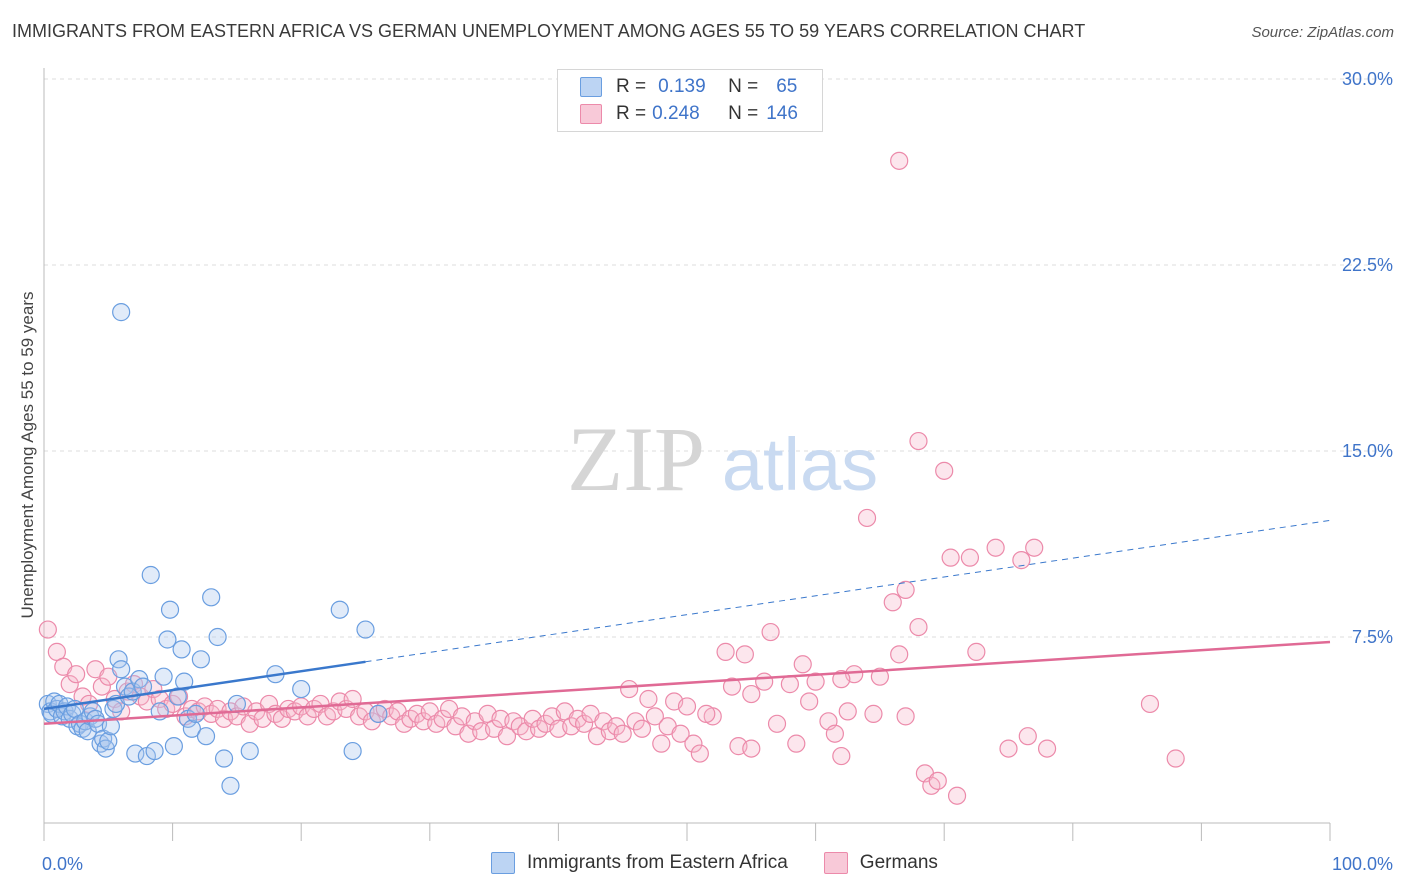 The width and height of the screenshot is (1406, 892). Describe the element at coordinates (1362, 864) in the screenshot. I see `x-tick-label: 100.0%` at that location.